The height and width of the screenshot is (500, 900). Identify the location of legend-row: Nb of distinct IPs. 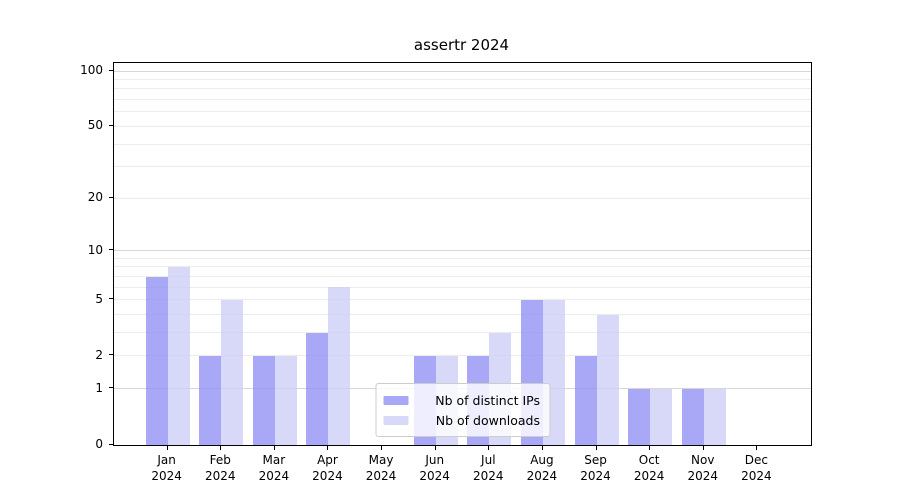
(461, 400).